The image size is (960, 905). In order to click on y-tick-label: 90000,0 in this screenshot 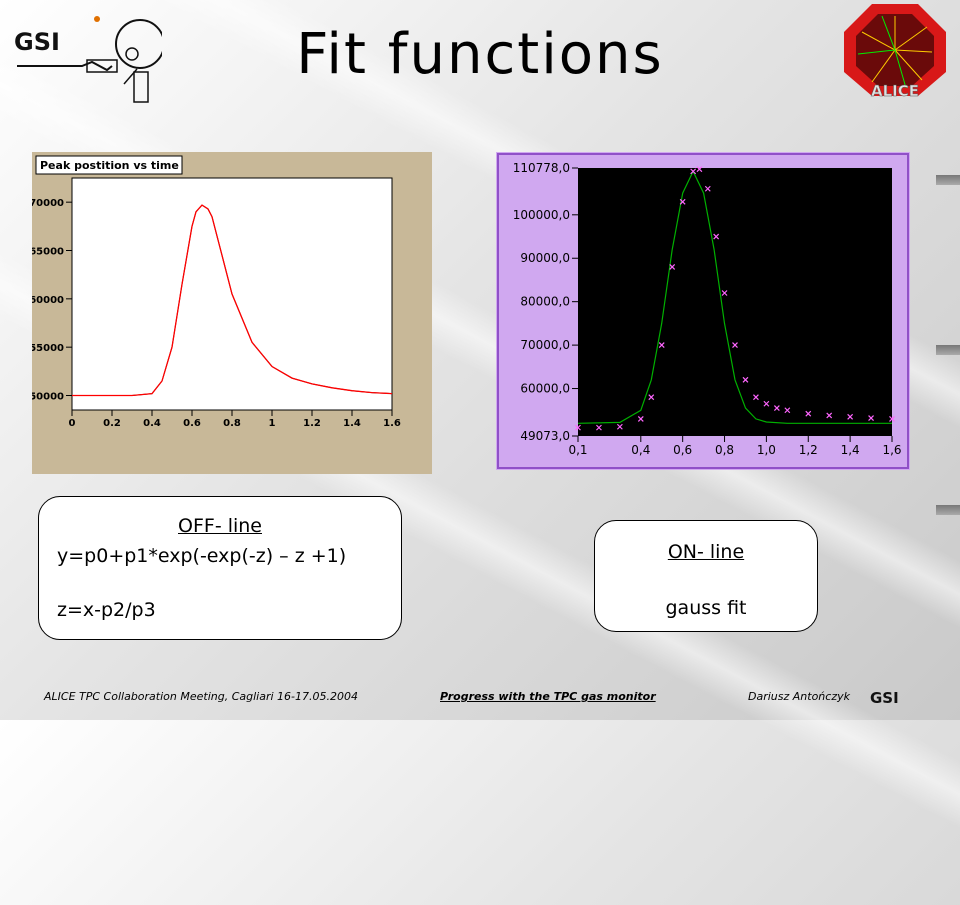, I will do `click(545, 258)`.